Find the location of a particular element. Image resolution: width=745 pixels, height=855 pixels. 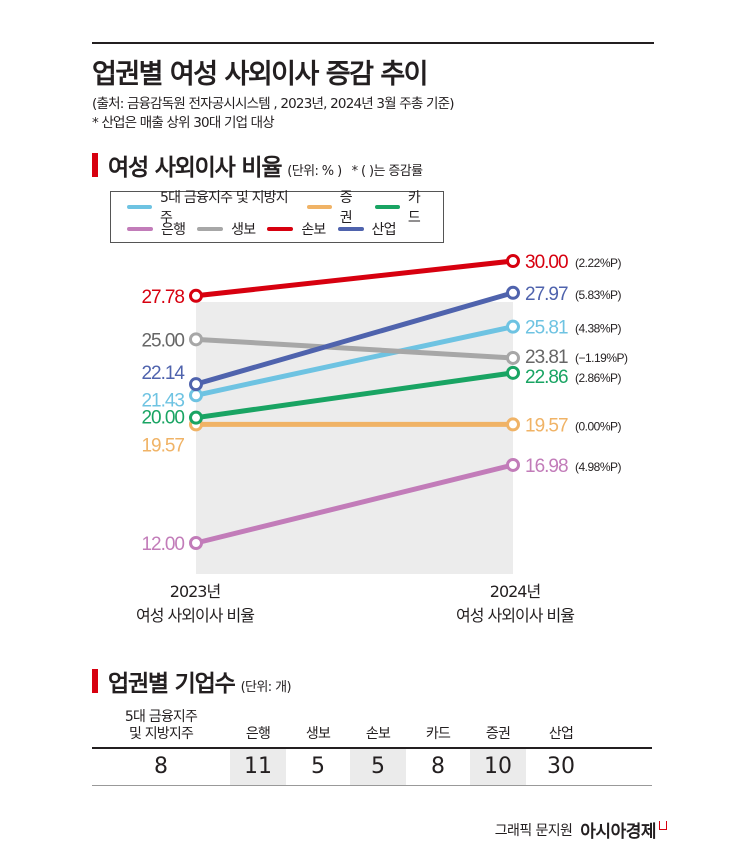

page-title: 업권별 여성 사외이사 증감 추이 is located at coordinates (260, 74).